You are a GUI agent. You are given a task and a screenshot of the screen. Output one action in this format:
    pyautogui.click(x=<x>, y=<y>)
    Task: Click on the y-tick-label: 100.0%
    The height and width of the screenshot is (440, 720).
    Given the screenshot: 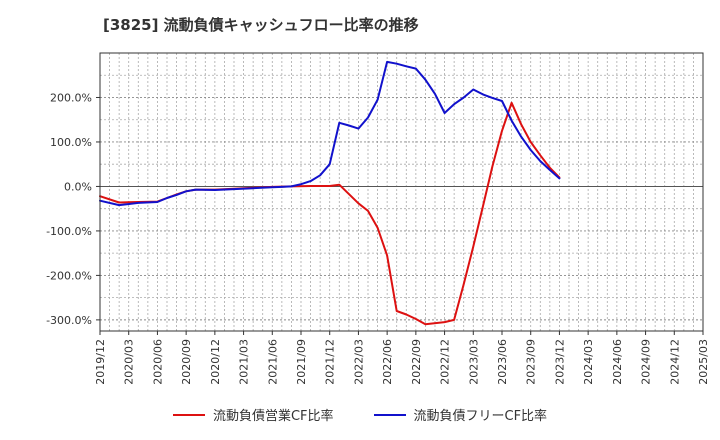 What is the action you would take?
    pyautogui.click(x=71, y=142)
    